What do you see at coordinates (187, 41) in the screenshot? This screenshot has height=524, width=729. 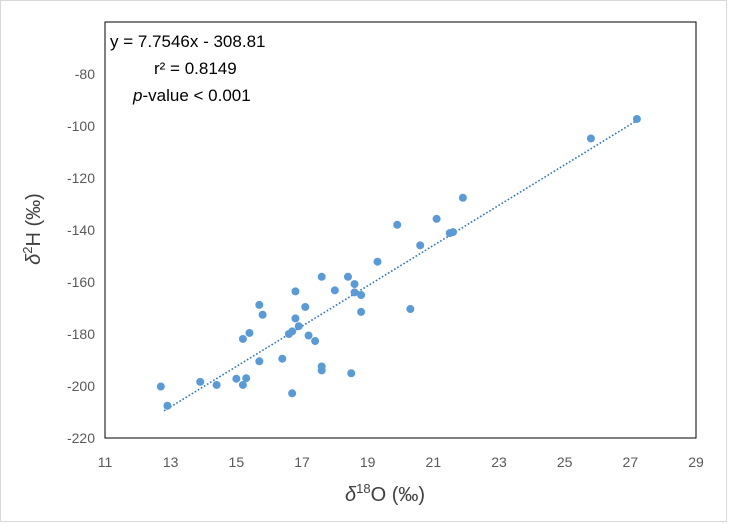 I see `equation-annotation: y = 7.7546x - 308.81` at bounding box center [187, 41].